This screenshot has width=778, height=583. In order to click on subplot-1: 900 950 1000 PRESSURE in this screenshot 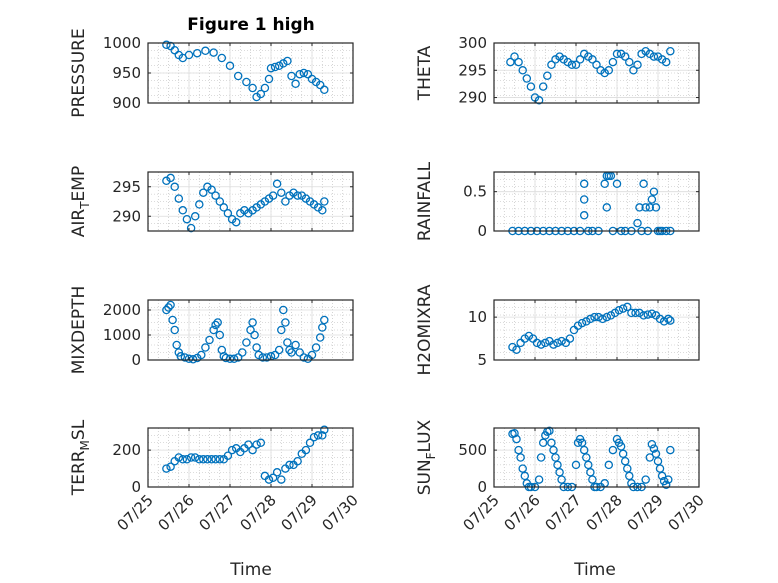, I will do `click(211, 73)`.